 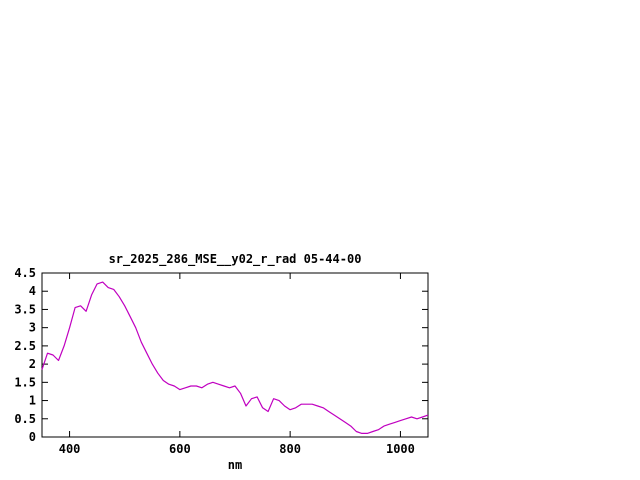 I want to click on y-tick-label: 0.5, so click(x=25, y=419).